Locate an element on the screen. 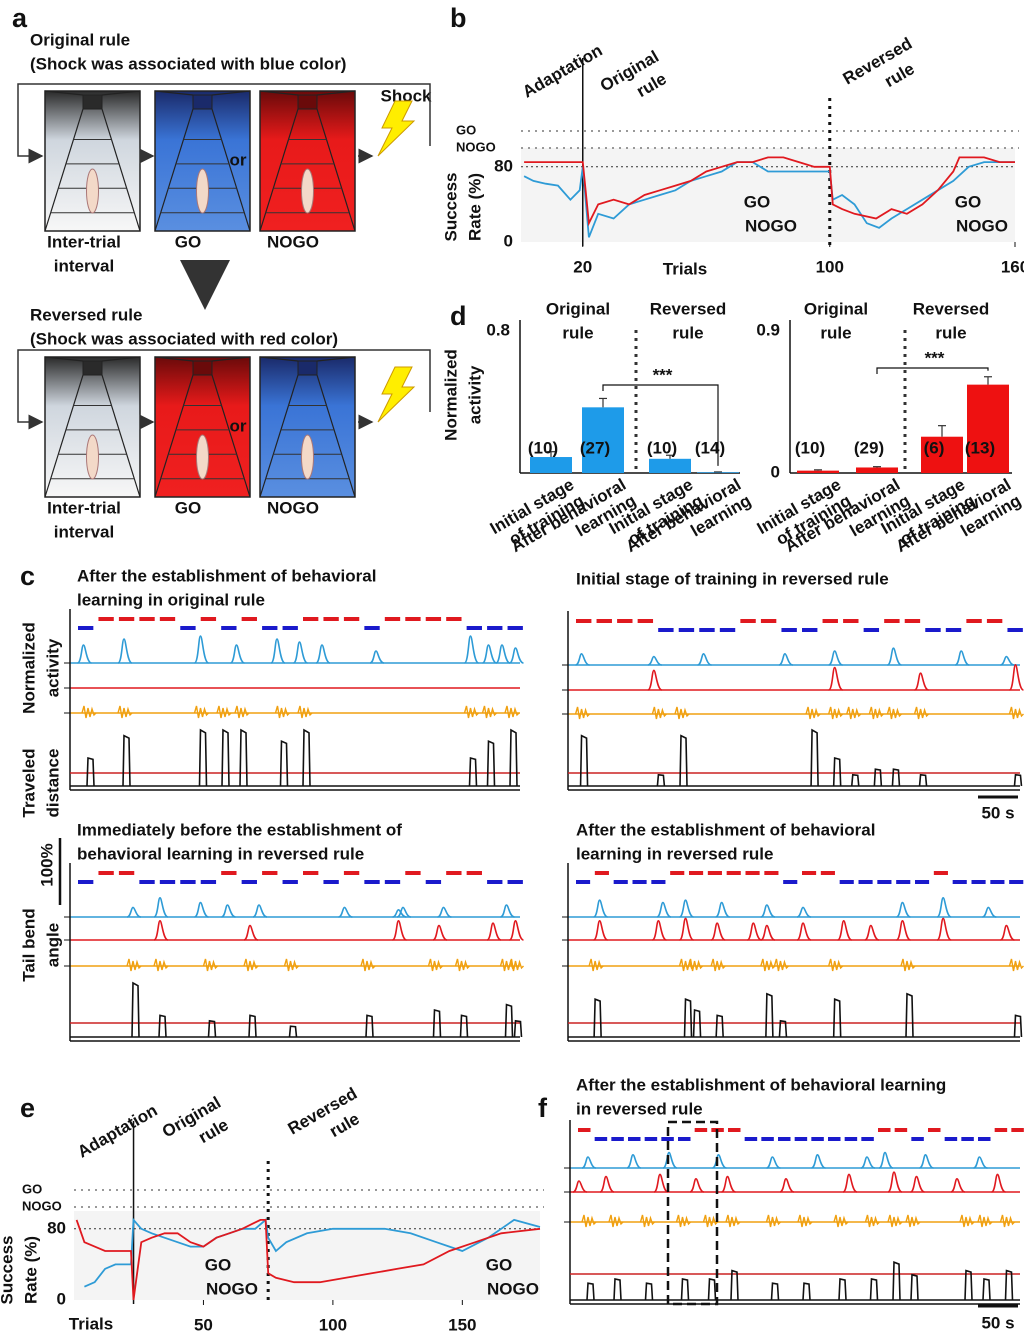 The width and height of the screenshot is (1024, 1334). y-tick-label: 80 is located at coordinates (56, 1227).